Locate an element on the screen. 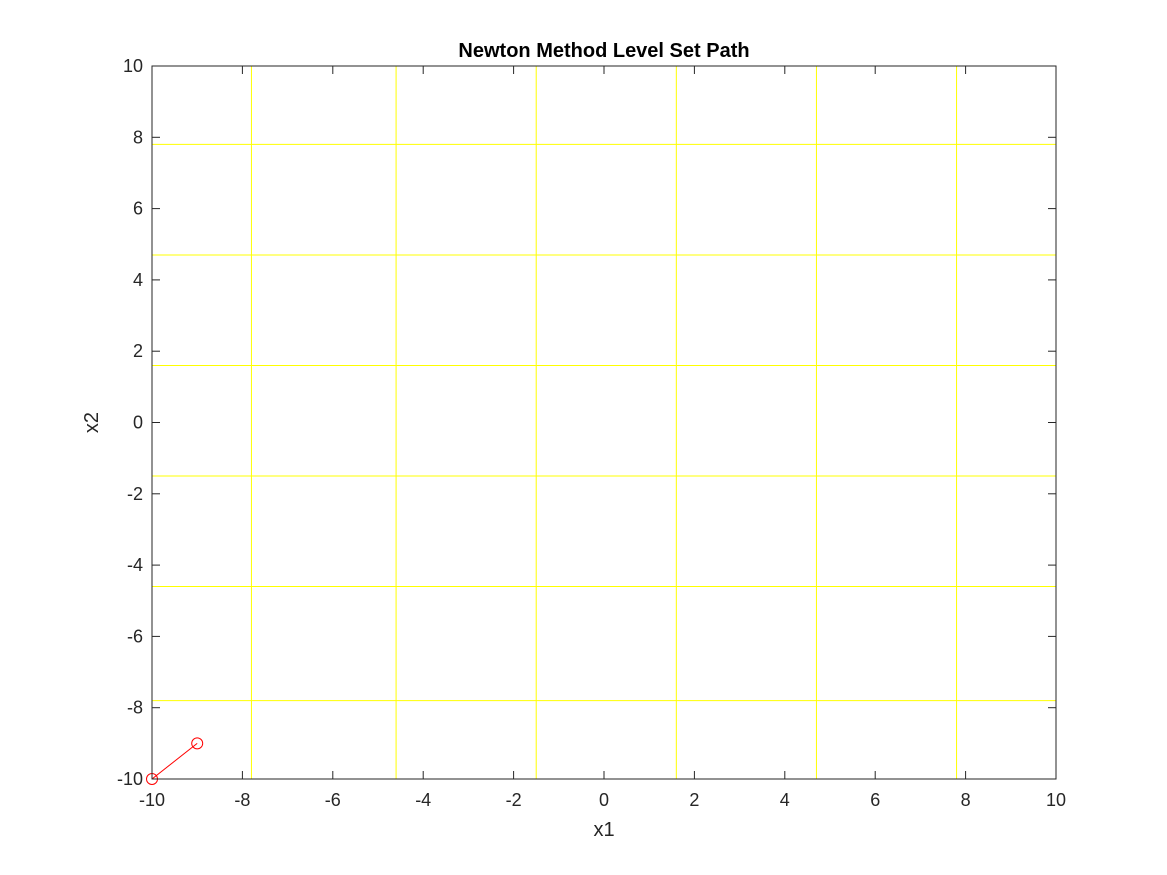 The width and height of the screenshot is (1167, 875). x-tick-label-2: -6 is located at coordinates (333, 800).